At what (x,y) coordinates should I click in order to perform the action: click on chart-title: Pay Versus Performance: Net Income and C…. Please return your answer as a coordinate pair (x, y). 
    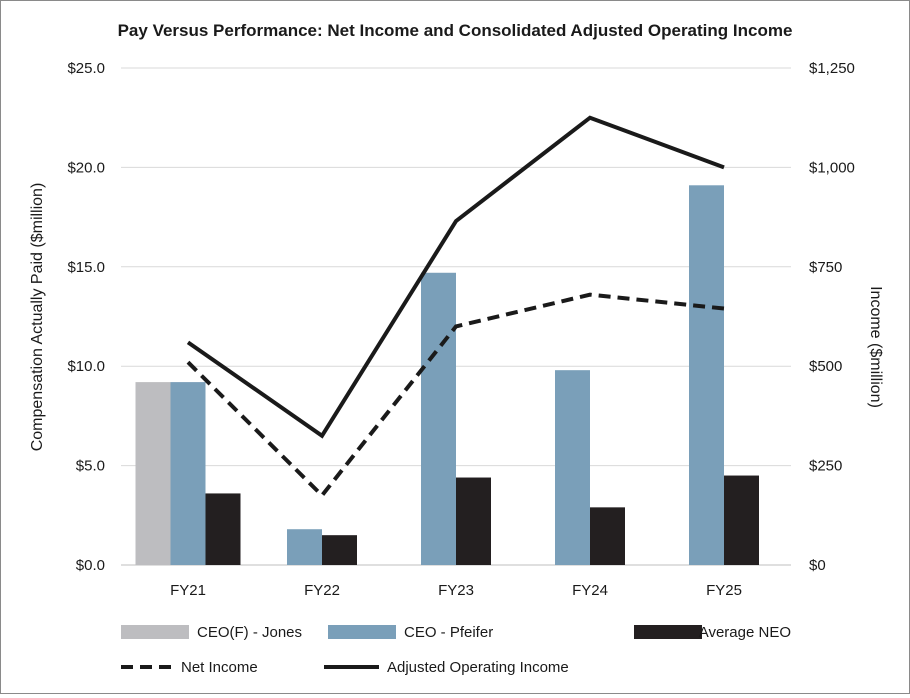
    Looking at the image, I should click on (455, 30).